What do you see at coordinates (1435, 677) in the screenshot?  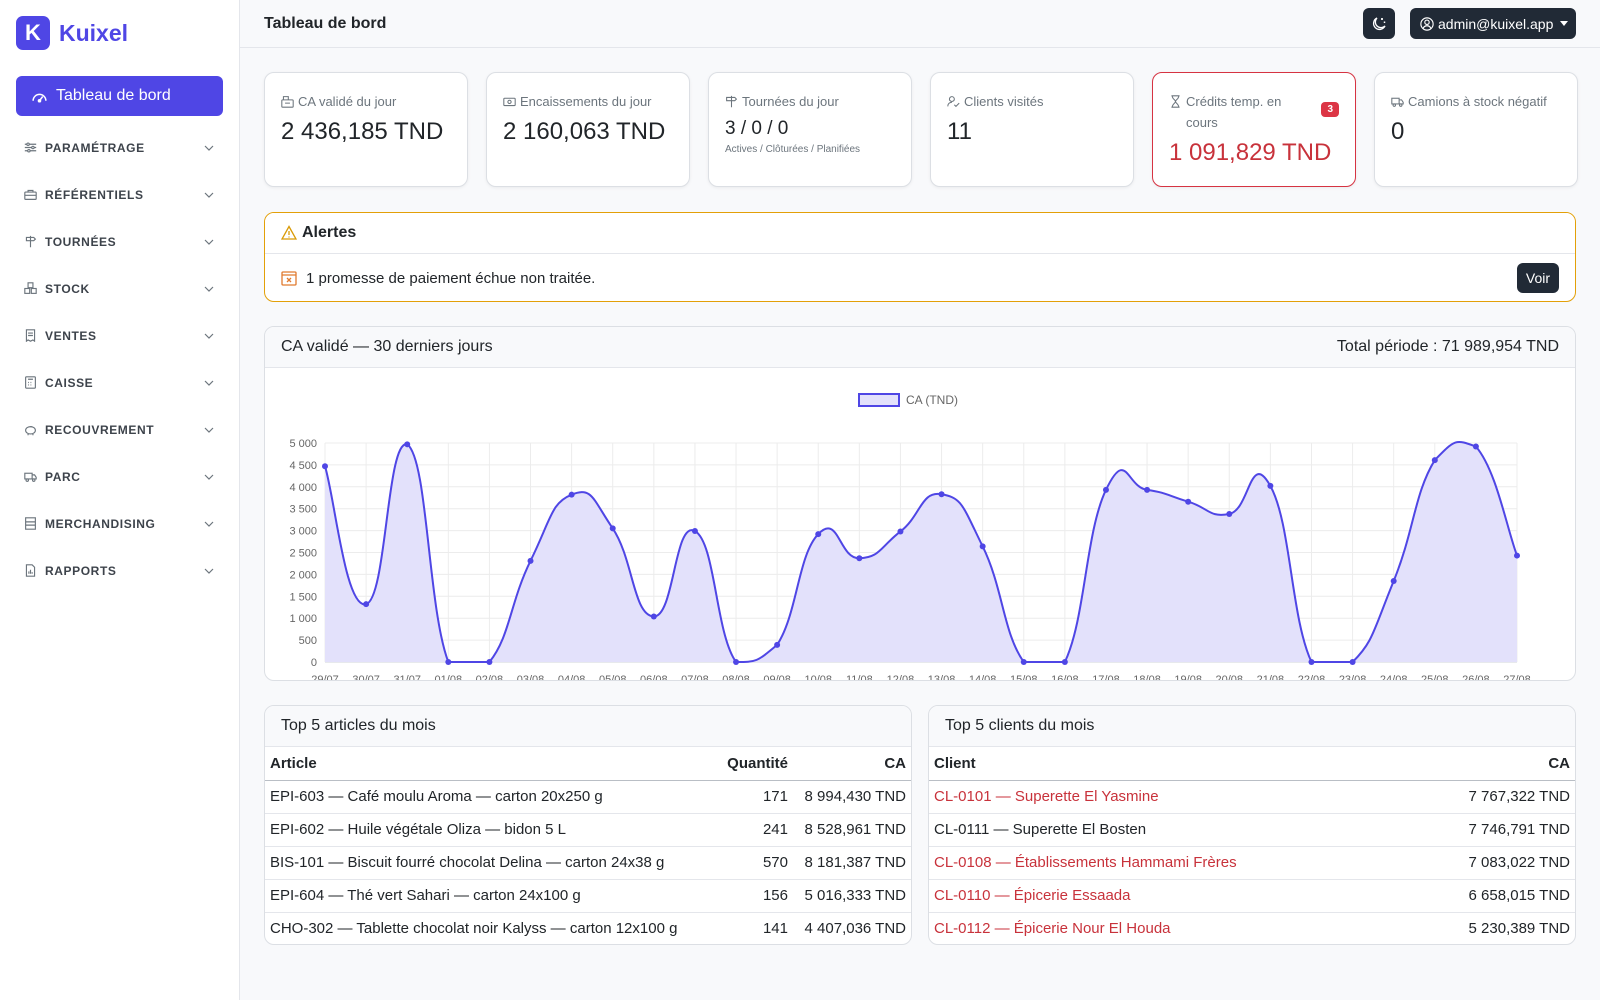 I see `x-tick-label: 25/08` at bounding box center [1435, 677].